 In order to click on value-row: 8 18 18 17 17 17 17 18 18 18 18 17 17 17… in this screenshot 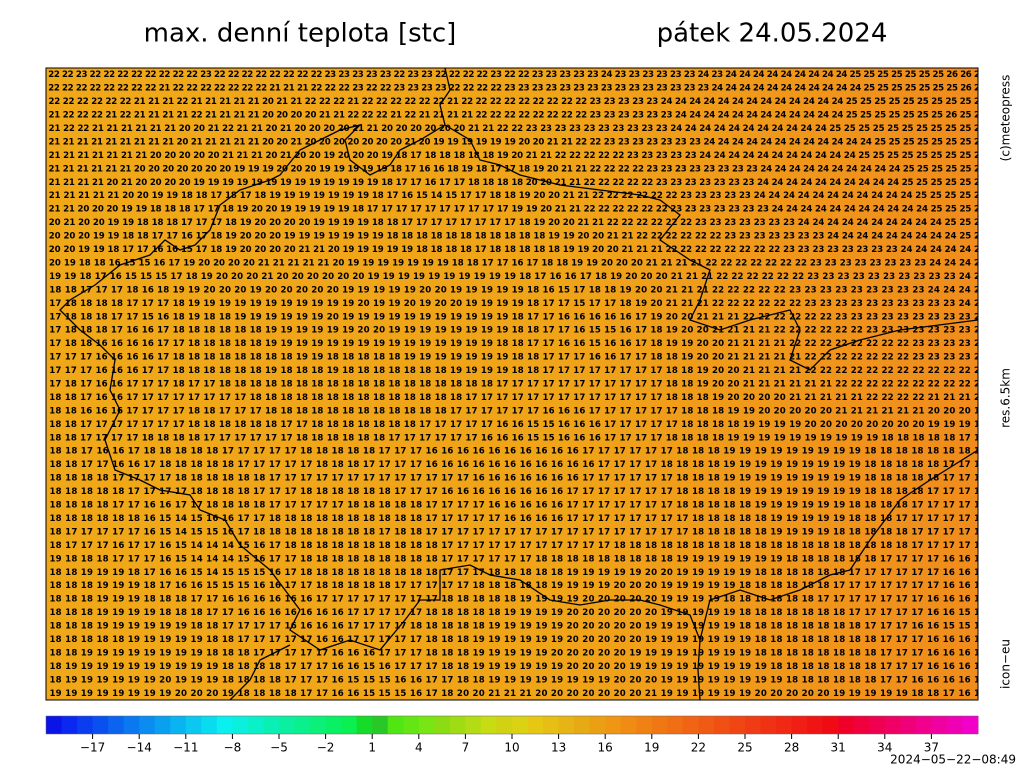, I will do `click(510, 438)`.